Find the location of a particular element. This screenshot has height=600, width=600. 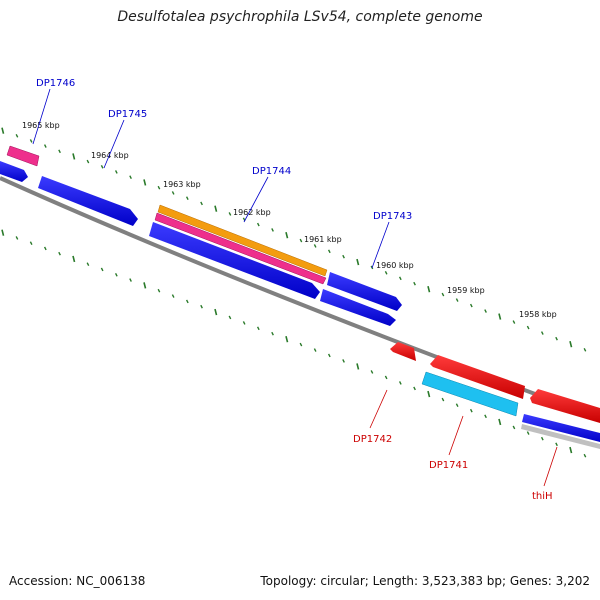

gene-dp1741-cyan is located at coordinates (470, 394).